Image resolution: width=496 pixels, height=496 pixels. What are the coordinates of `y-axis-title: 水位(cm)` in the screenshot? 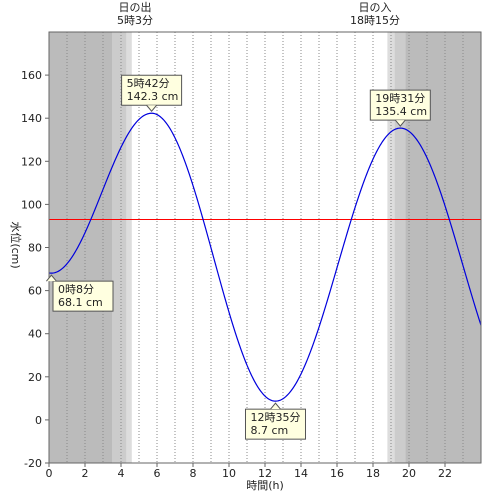 It's located at (16, 244).